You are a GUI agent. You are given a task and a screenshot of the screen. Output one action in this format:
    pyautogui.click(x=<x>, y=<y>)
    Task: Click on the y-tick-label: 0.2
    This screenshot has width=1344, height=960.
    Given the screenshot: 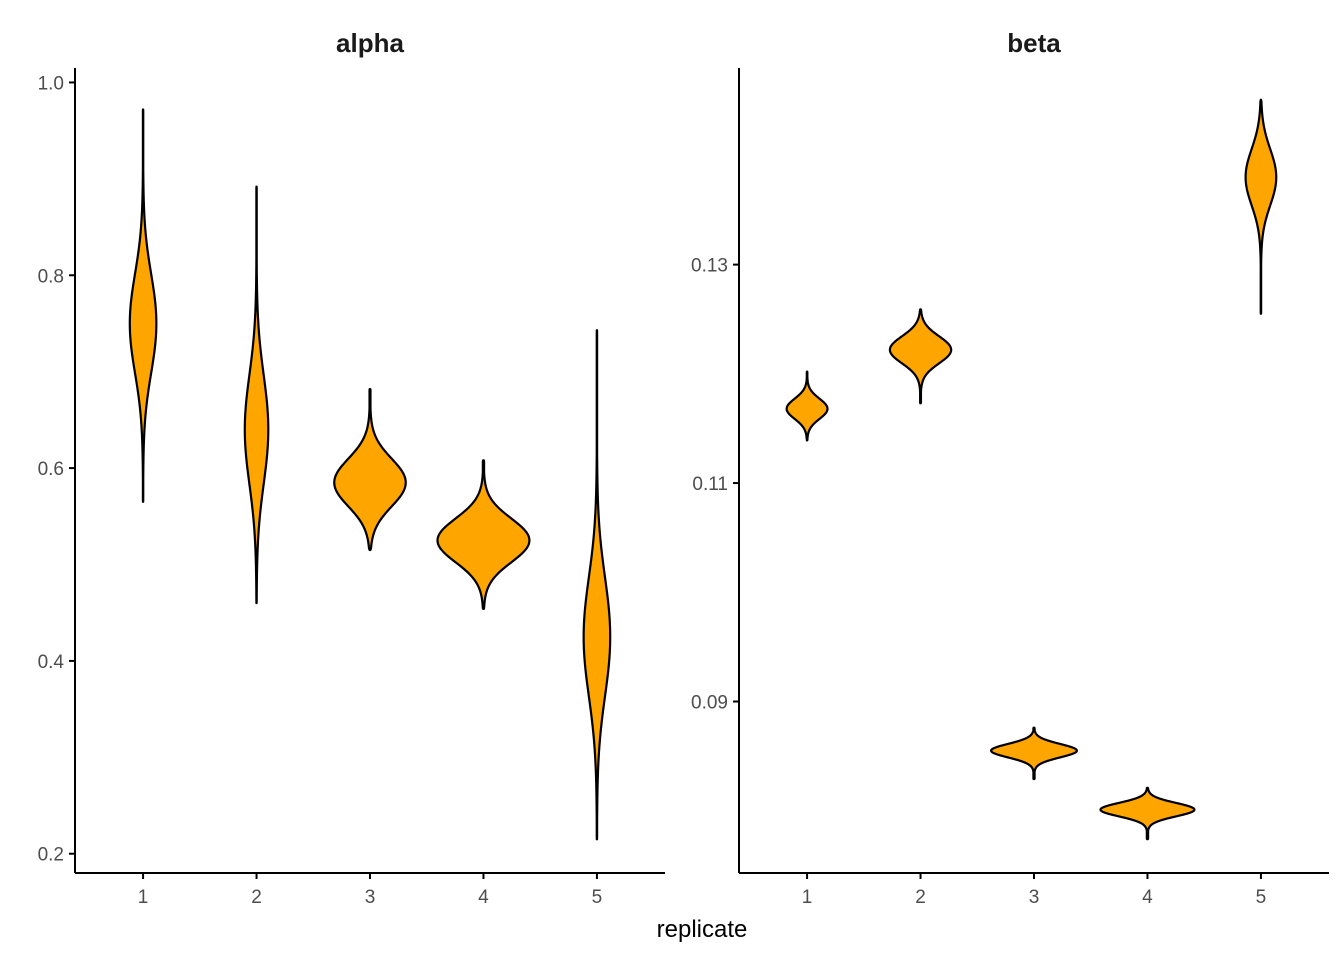 What is the action you would take?
    pyautogui.click(x=51, y=855)
    